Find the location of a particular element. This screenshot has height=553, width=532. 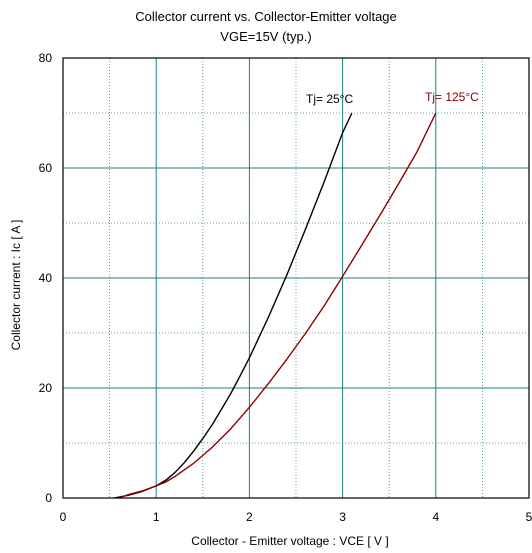

x-tick-label: 5 is located at coordinates (529, 517).